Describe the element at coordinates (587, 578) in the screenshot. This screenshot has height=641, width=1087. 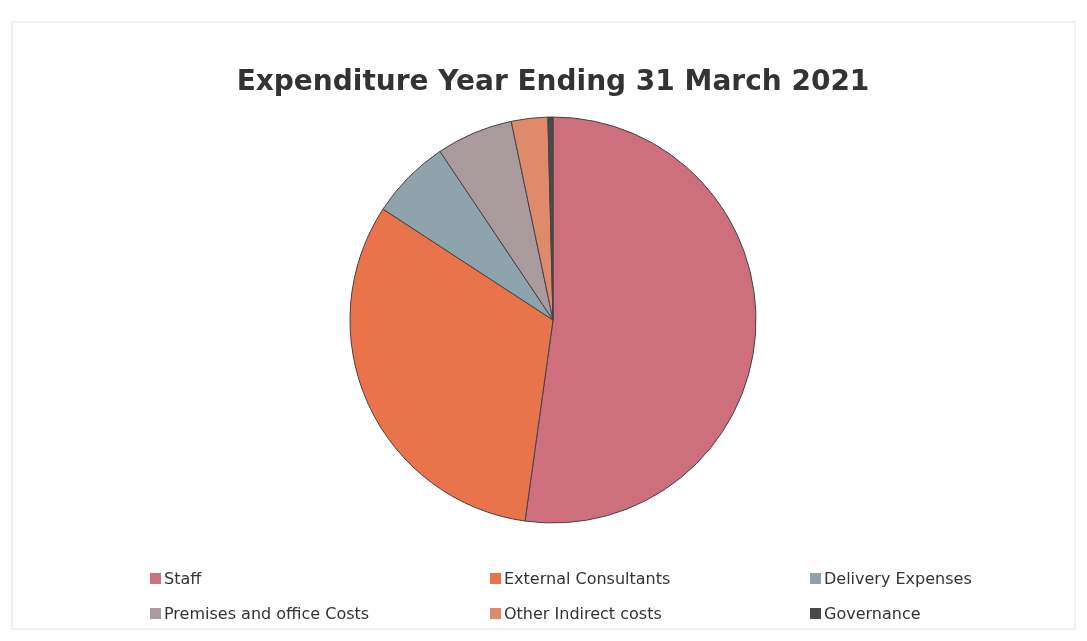
I see `legend-label: External Consultants` at that location.